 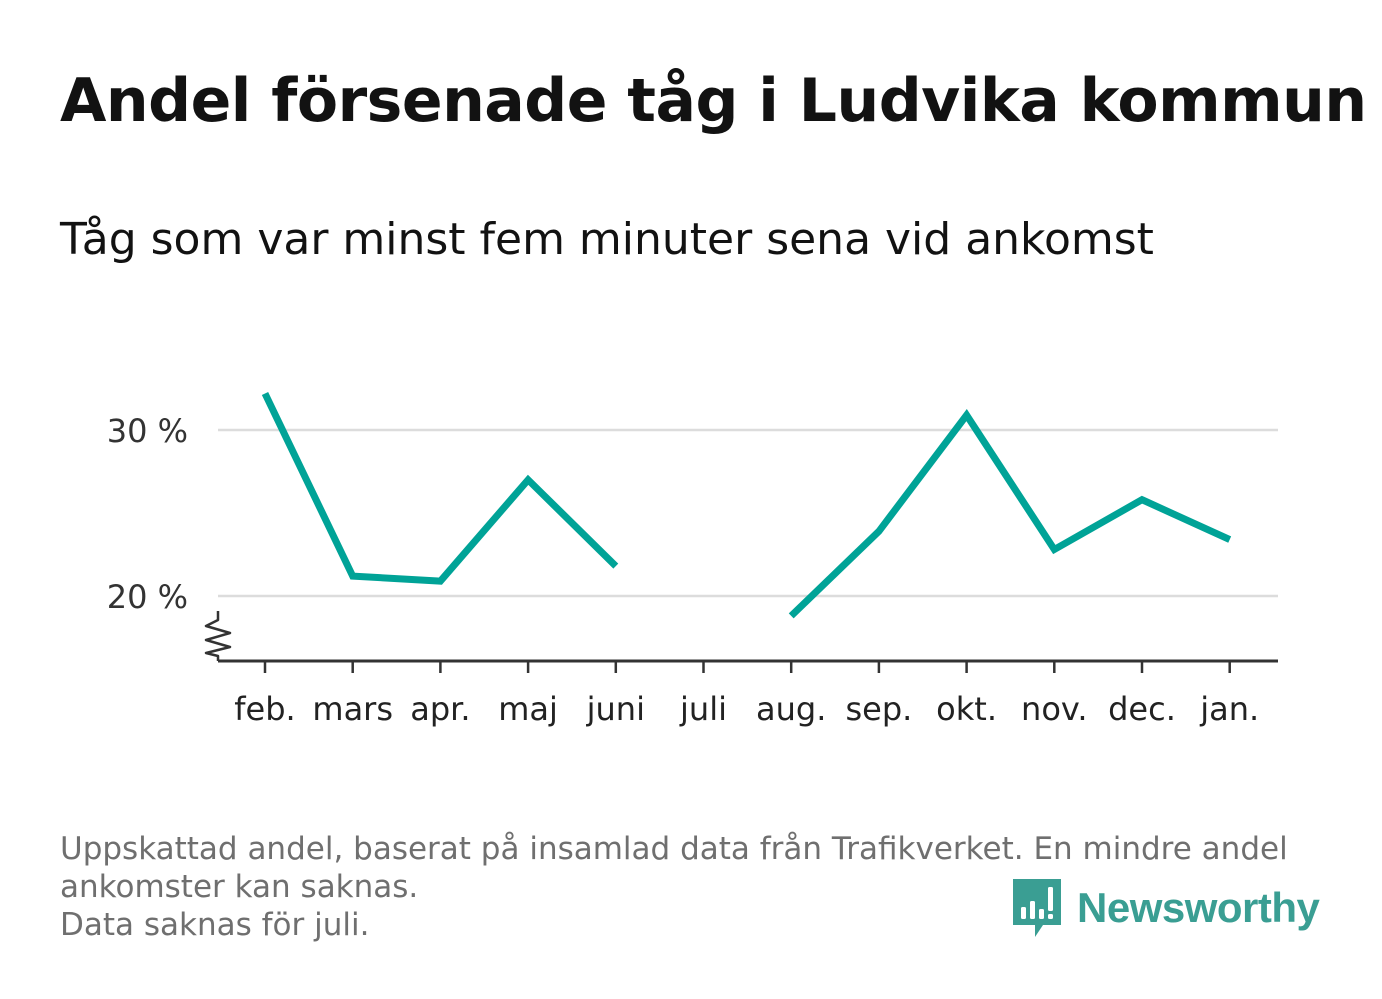 What do you see at coordinates (703, 709) in the screenshot?
I see `x-tick-label: juli` at bounding box center [703, 709].